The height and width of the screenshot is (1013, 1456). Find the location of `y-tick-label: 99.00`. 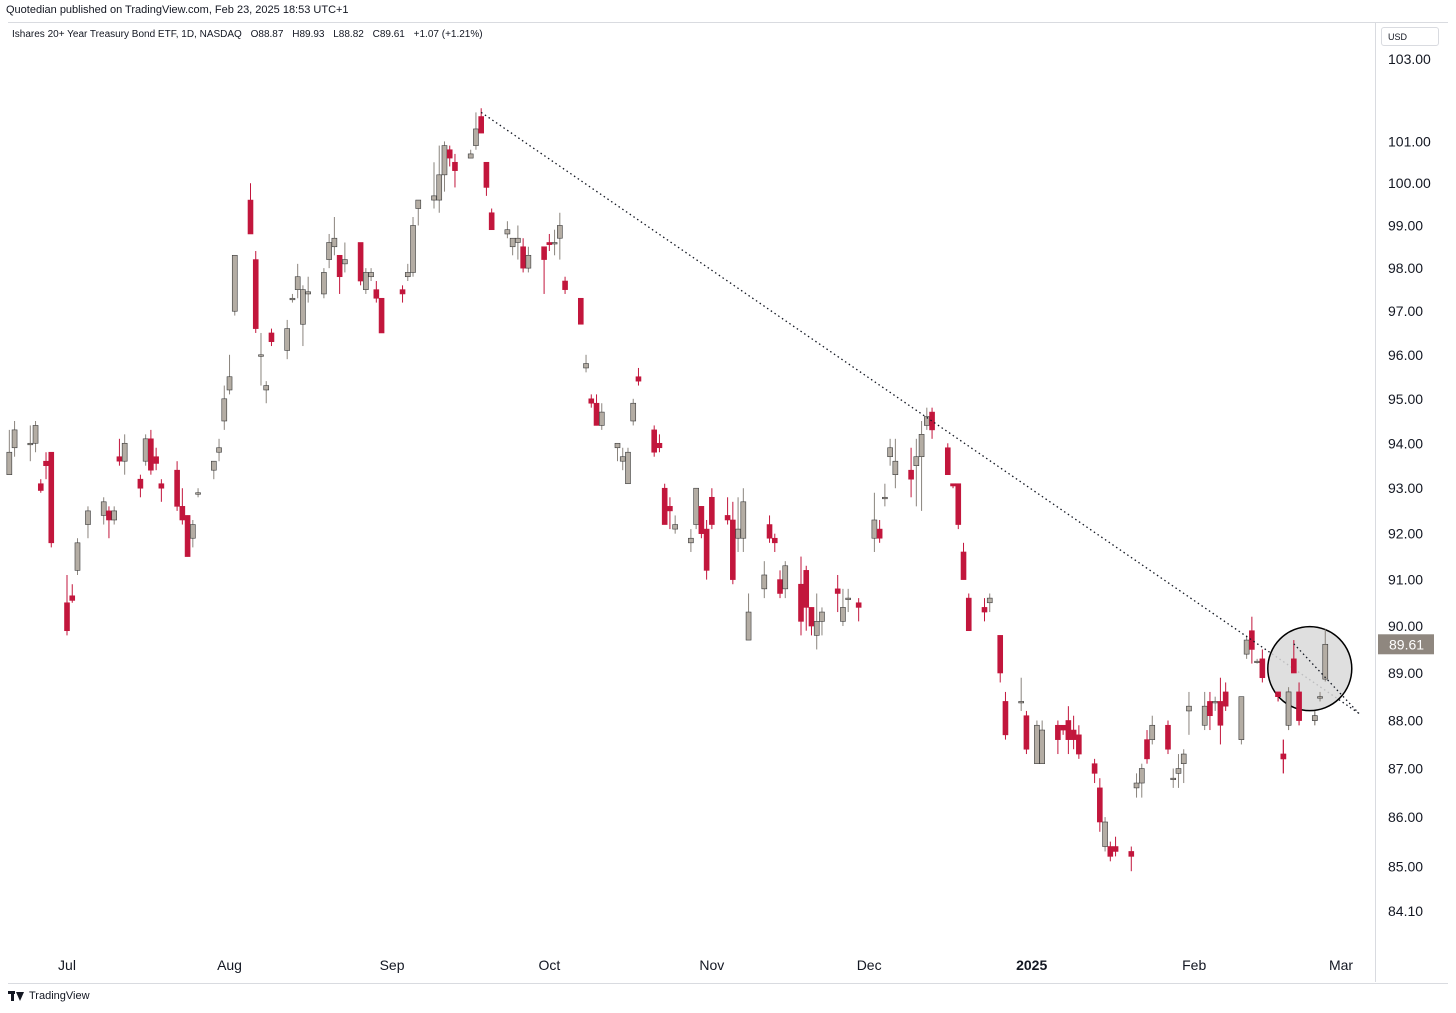

y-tick-label: 99.00 is located at coordinates (1405, 225).